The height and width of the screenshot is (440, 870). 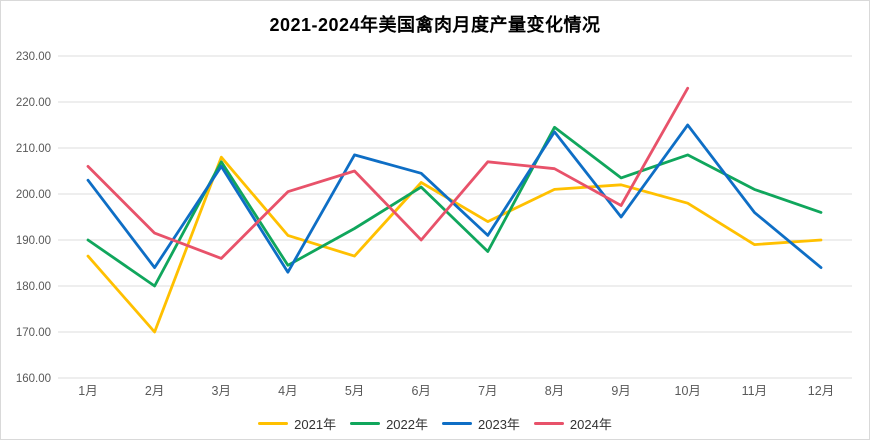 I want to click on y-tick-label: 200.00, so click(x=33, y=195).